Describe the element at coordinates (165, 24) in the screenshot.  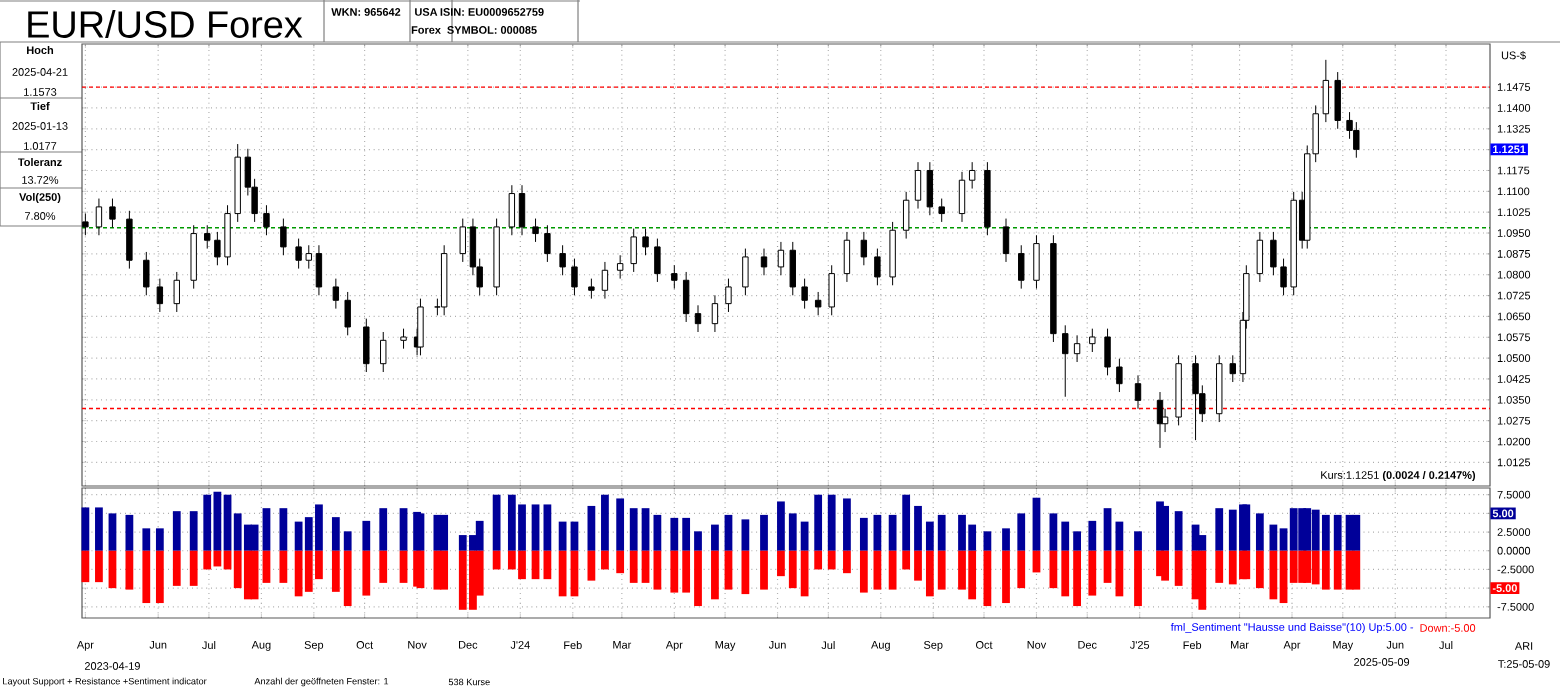
I see `chart-title: EUR/USD Forex` at that location.